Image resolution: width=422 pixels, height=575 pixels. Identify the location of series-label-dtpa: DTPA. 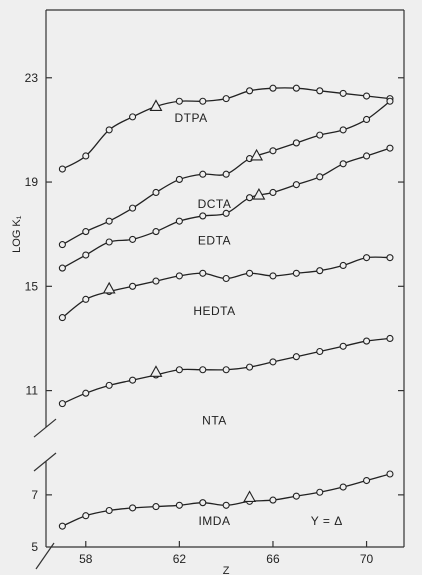
(191, 118).